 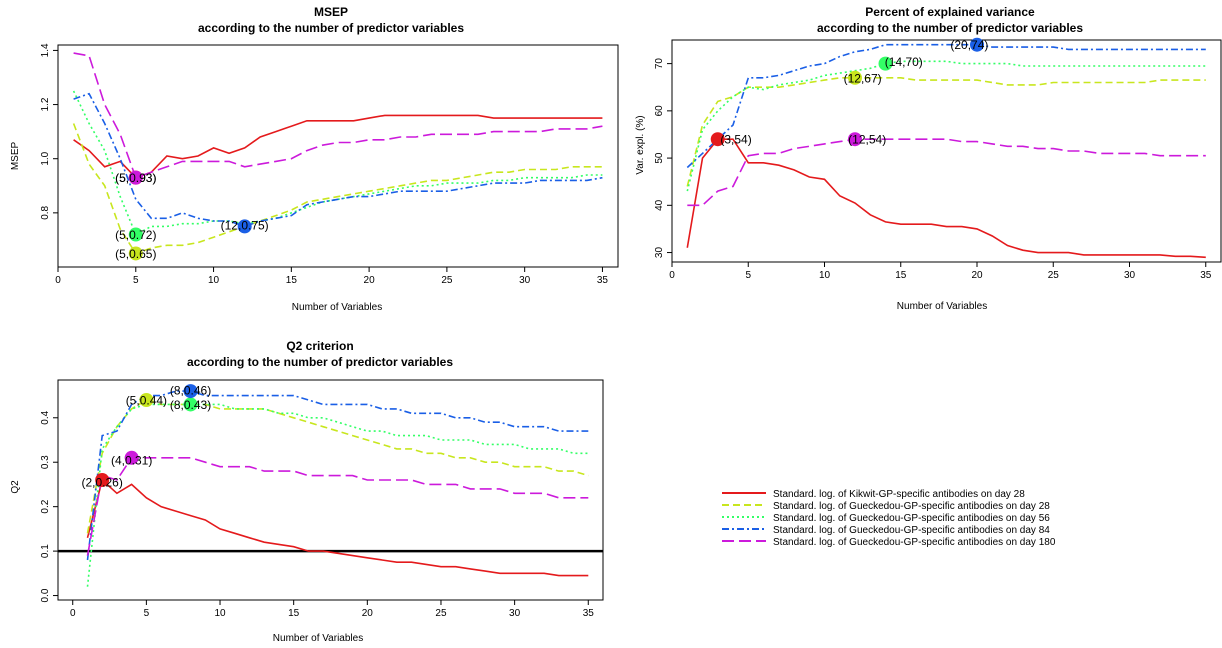 What do you see at coordinates (15, 487) in the screenshot?
I see `q2-ylabel: Q2` at bounding box center [15, 487].